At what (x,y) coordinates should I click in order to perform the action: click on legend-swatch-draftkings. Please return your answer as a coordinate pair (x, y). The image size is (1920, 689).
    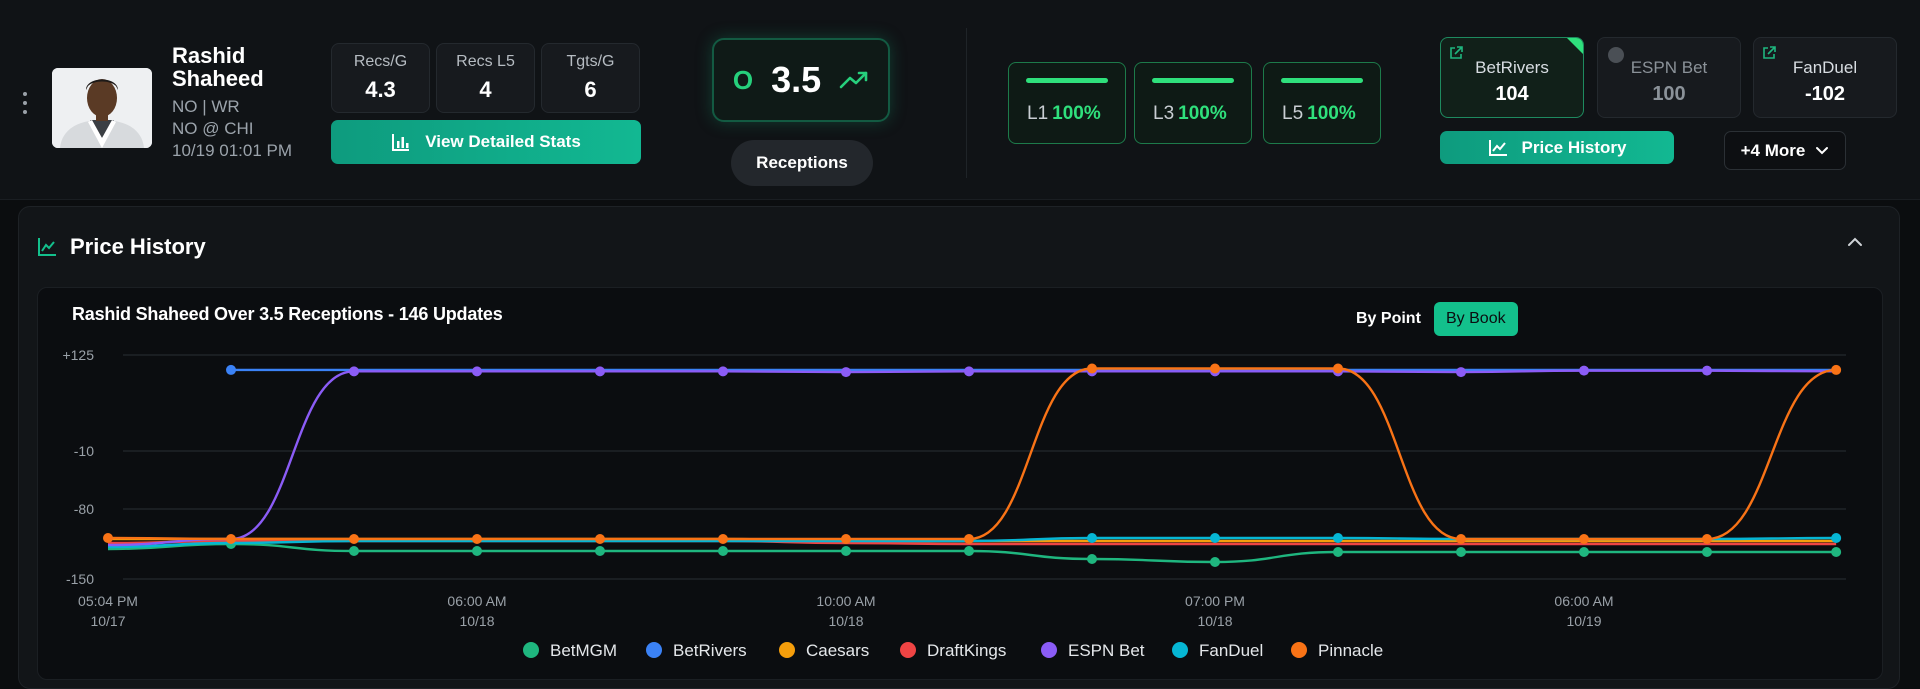
    Looking at the image, I should click on (908, 650).